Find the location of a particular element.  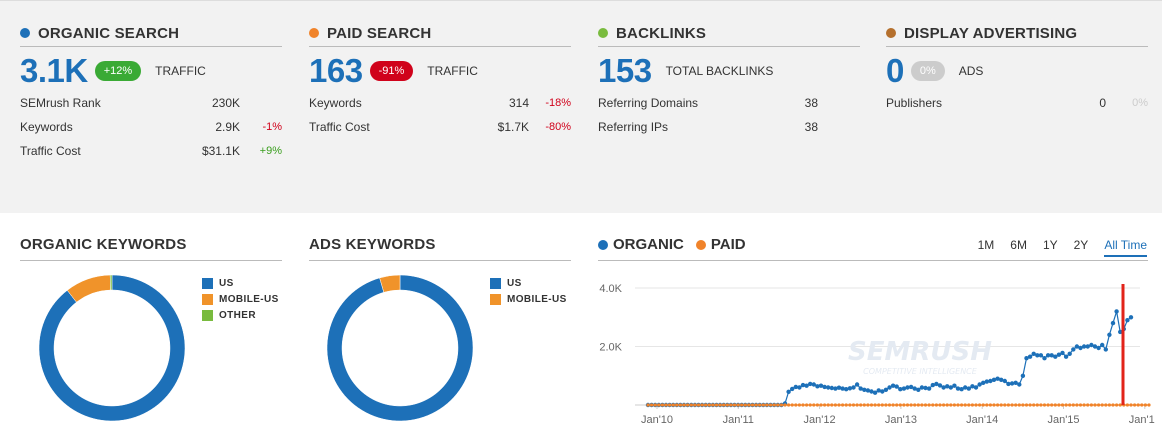

stat-value: 314 is located at coordinates (518, 103).